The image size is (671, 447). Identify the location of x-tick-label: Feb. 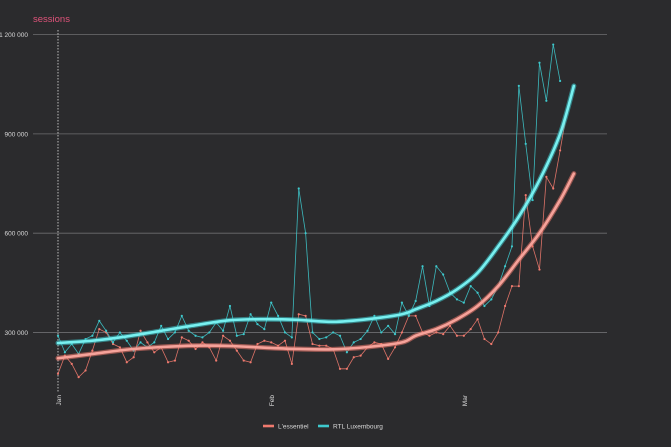
(272, 401).